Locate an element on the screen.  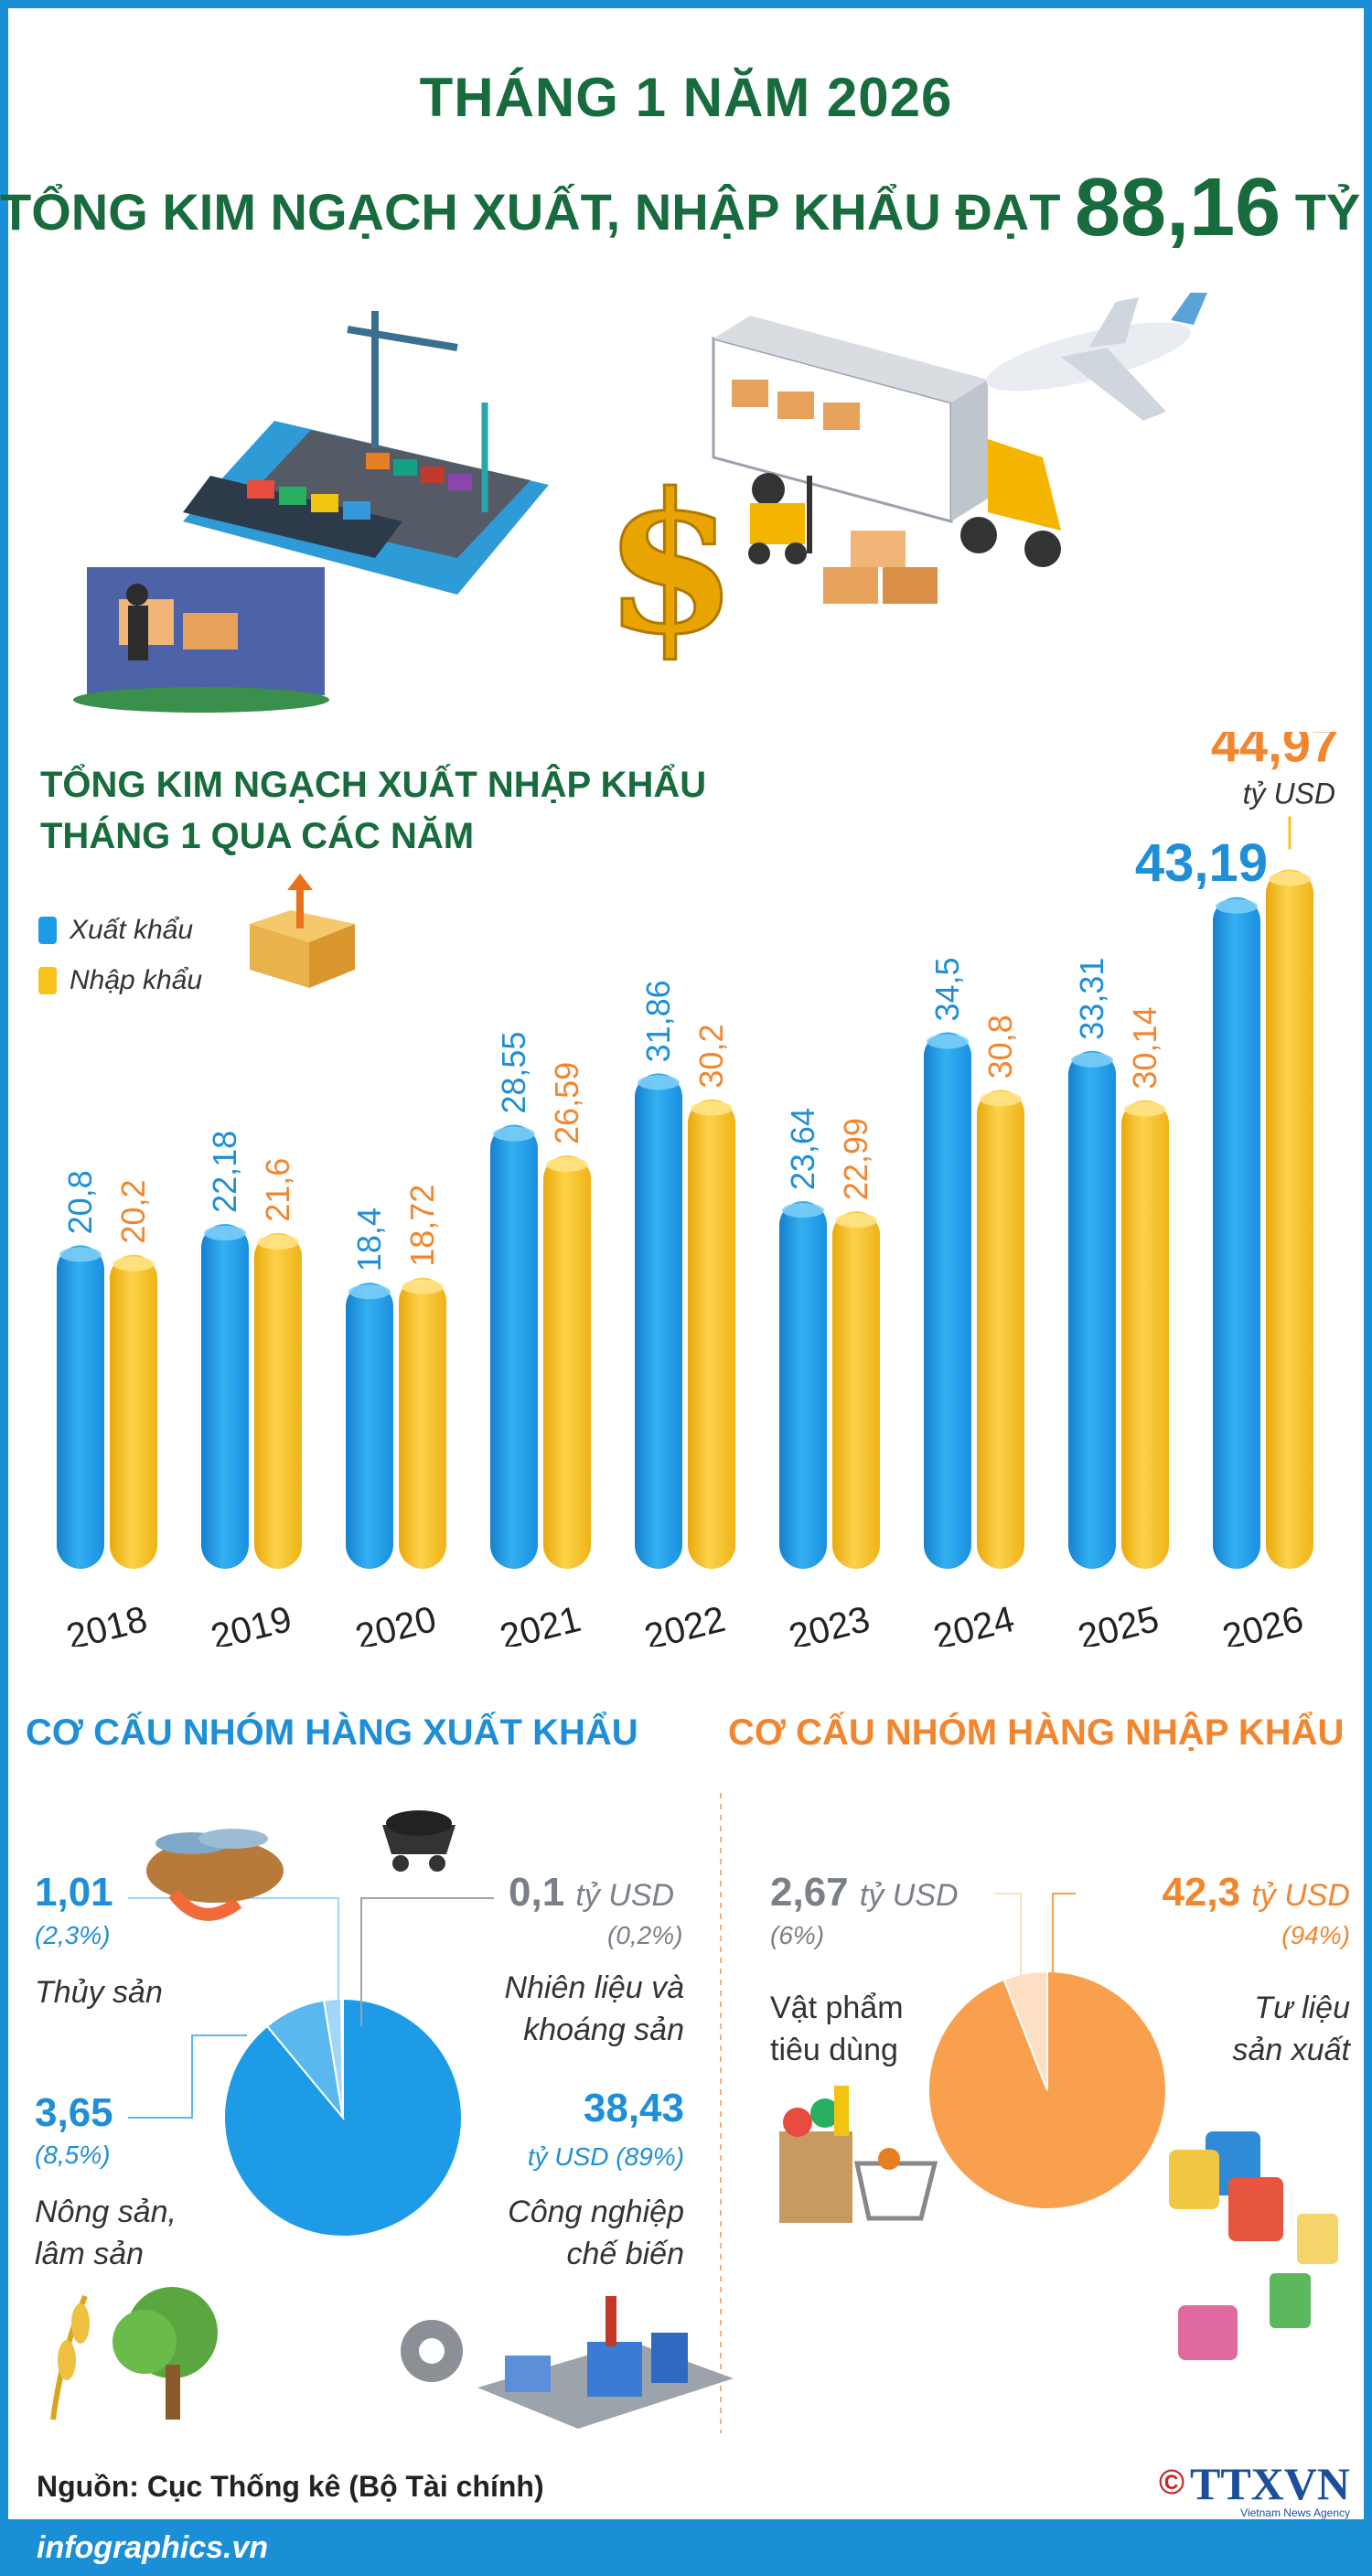
rice-and-tree-icon is located at coordinates (134, 2354).